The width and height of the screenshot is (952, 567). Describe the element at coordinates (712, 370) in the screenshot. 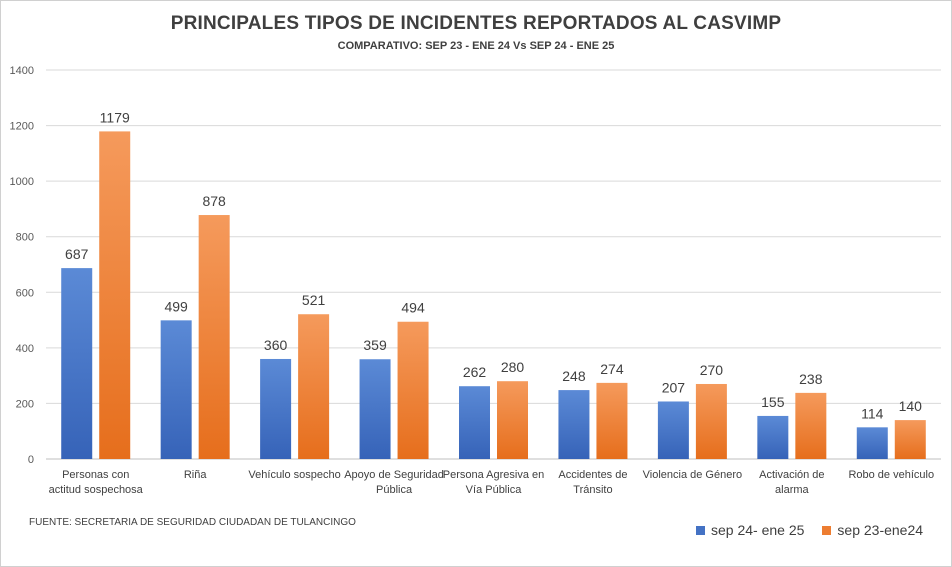

I see `data-label: 270` at that location.